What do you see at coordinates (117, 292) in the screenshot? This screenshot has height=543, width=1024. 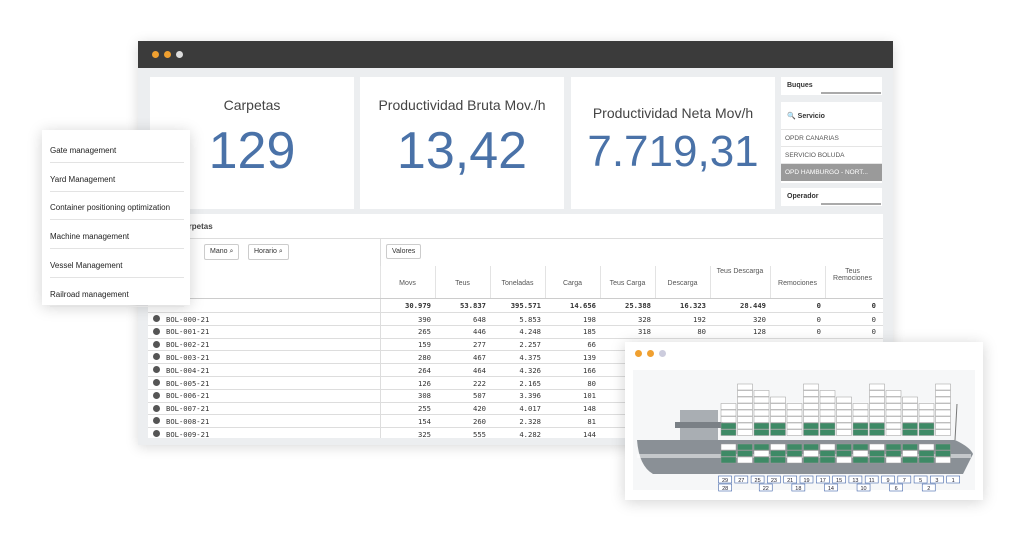 I see `menu-item: Railroad management` at bounding box center [117, 292].